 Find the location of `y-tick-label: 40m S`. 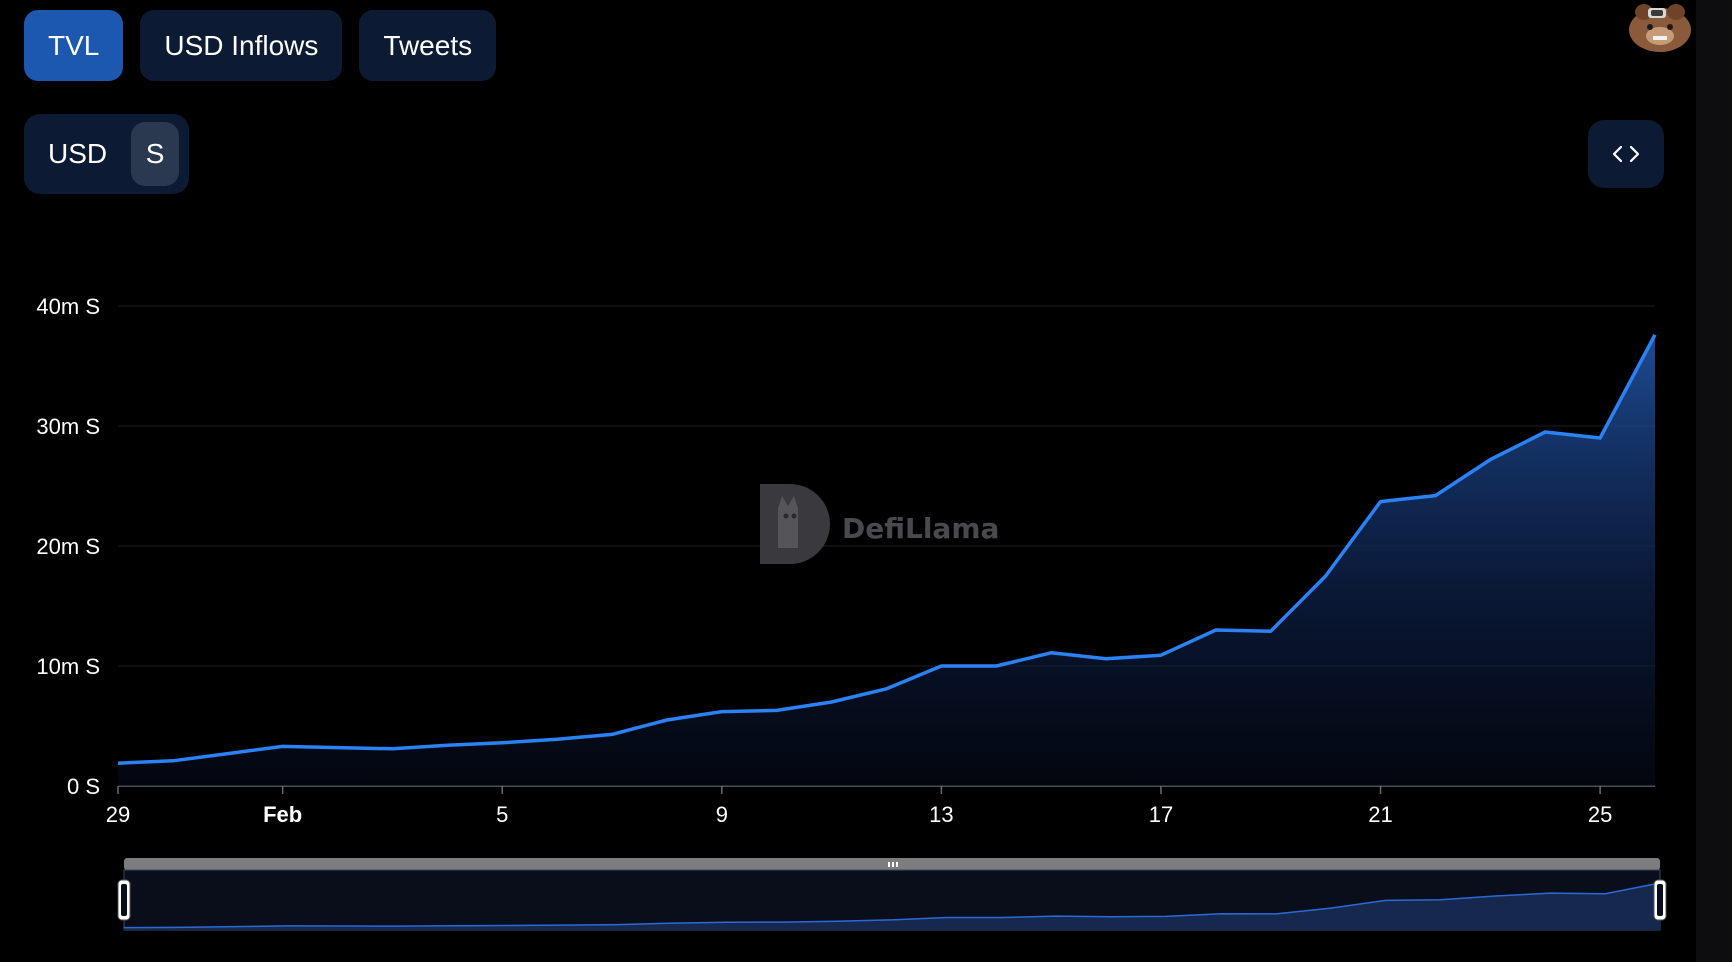

y-tick-label: 40m S is located at coordinates (68, 306).